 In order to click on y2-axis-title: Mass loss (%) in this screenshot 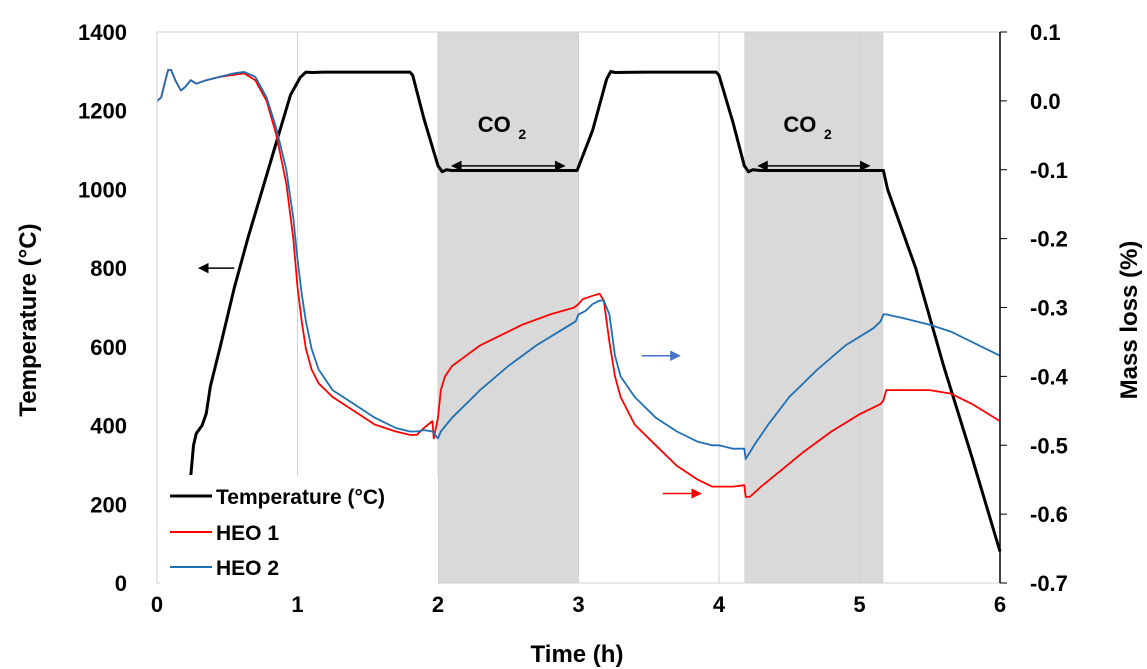, I will do `click(1129, 320)`.